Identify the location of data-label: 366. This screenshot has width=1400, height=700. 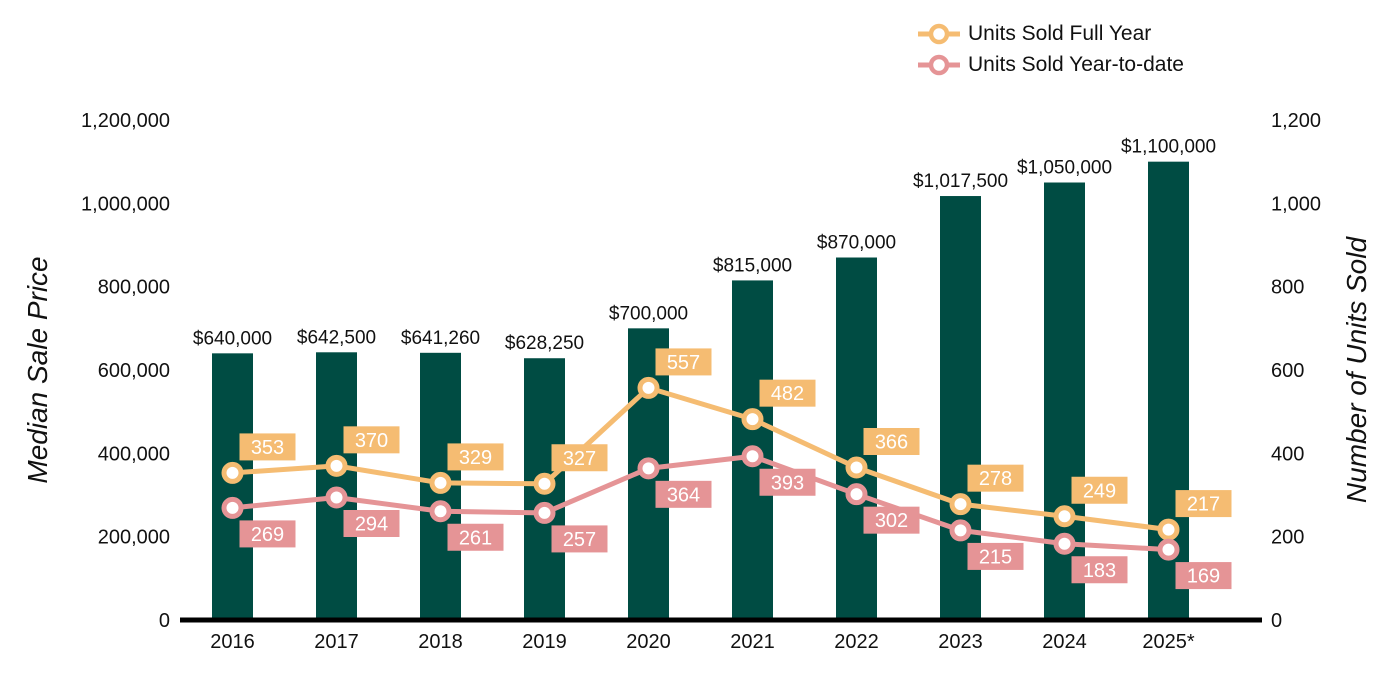
(891, 443).